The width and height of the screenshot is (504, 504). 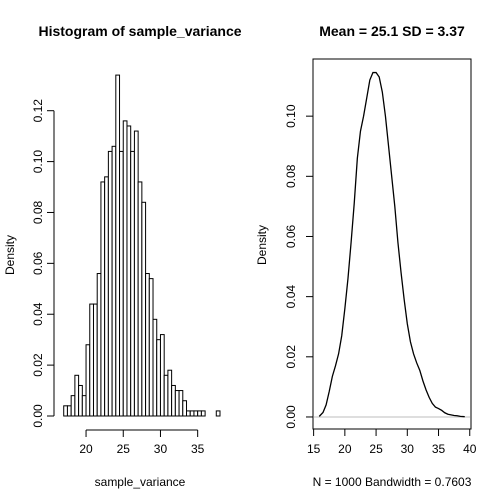 What do you see at coordinates (161, 449) in the screenshot?
I see `histogram-x-tick-label: 30` at bounding box center [161, 449].